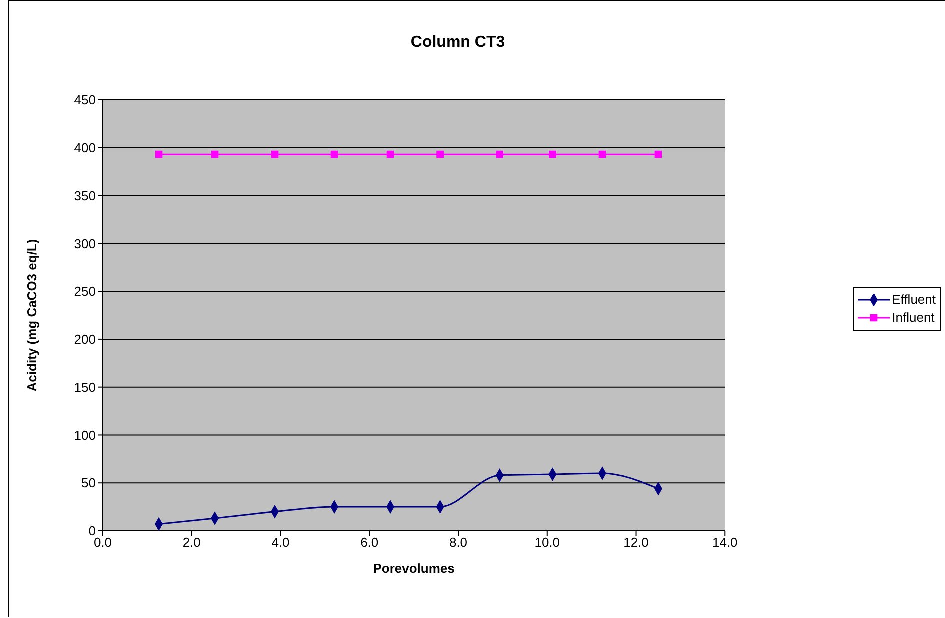  Describe the element at coordinates (725, 542) in the screenshot. I see `x-tick-label: 14.0` at that location.